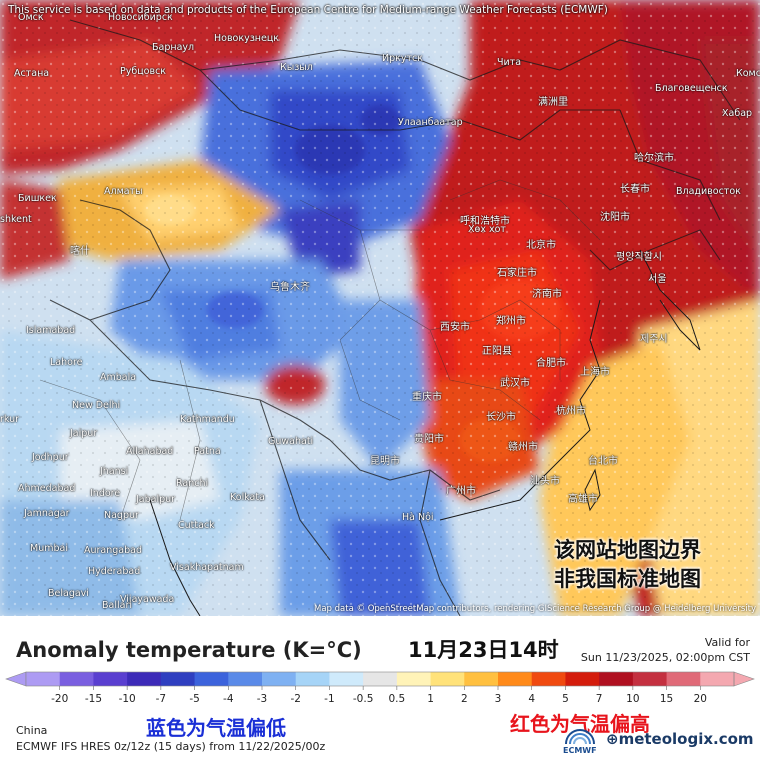 Image resolution: width=760 pixels, height=760 pixels. What do you see at coordinates (615, 217) in the screenshot?
I see `city-label: 沈阳市` at bounding box center [615, 217].